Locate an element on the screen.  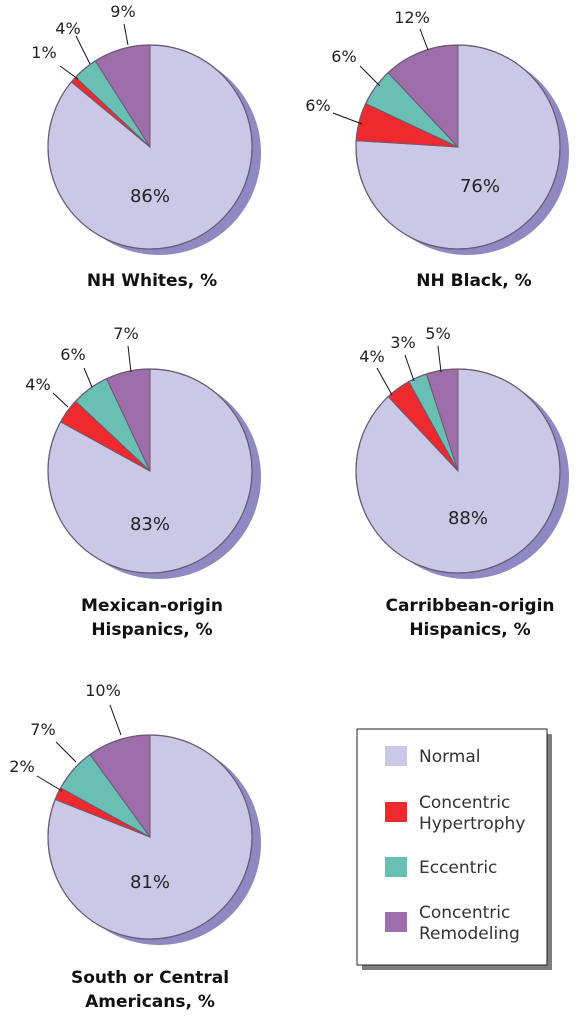
data-label: 2% is located at coordinates (21, 766).